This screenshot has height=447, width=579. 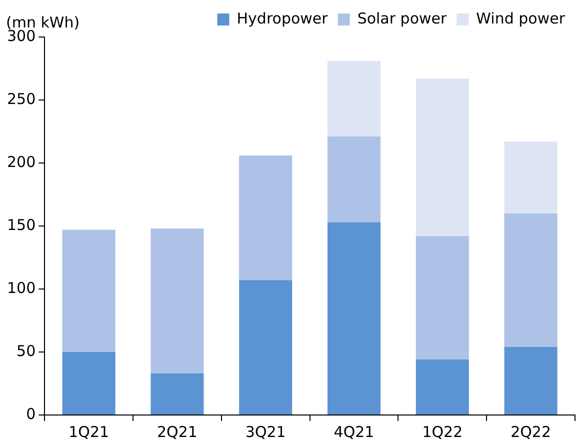 What do you see at coordinates (442, 431) in the screenshot?
I see `x-tick-label: 1Q22` at bounding box center [442, 431].